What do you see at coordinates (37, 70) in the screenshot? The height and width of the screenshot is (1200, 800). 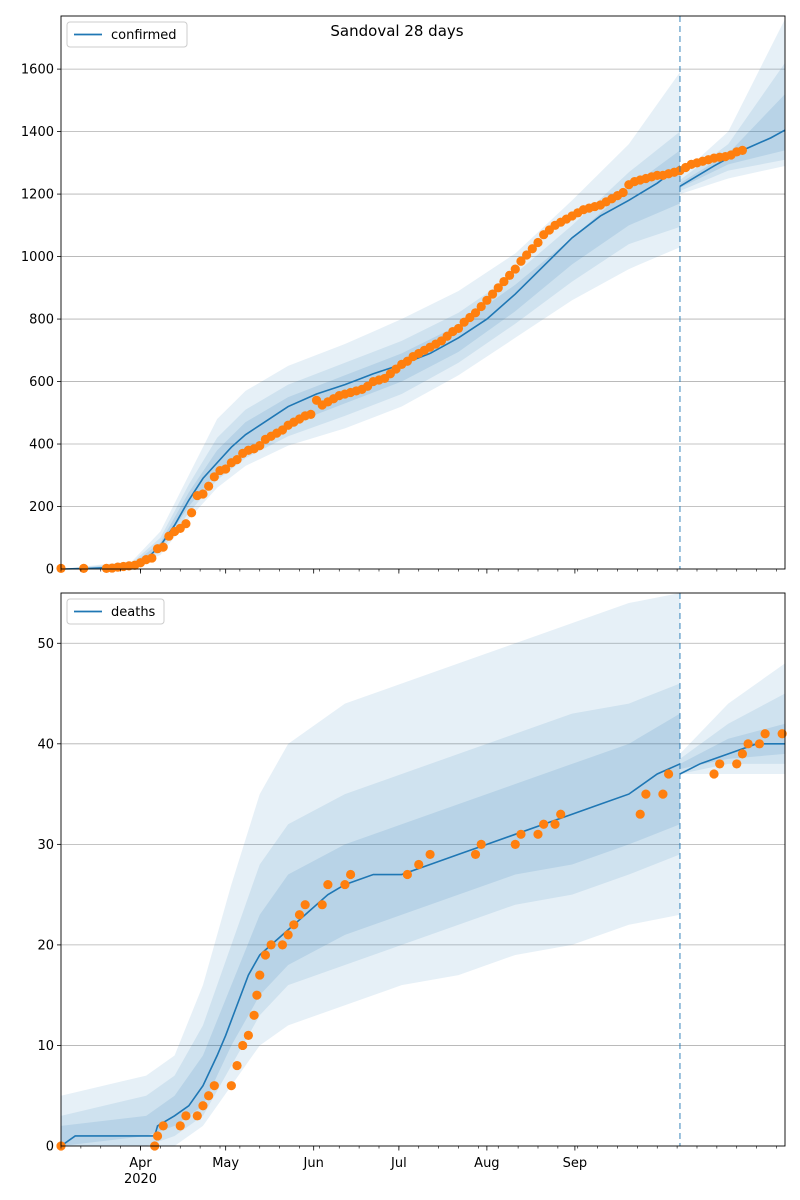 I see `confirmed-ytick-label: 1600` at bounding box center [37, 70].